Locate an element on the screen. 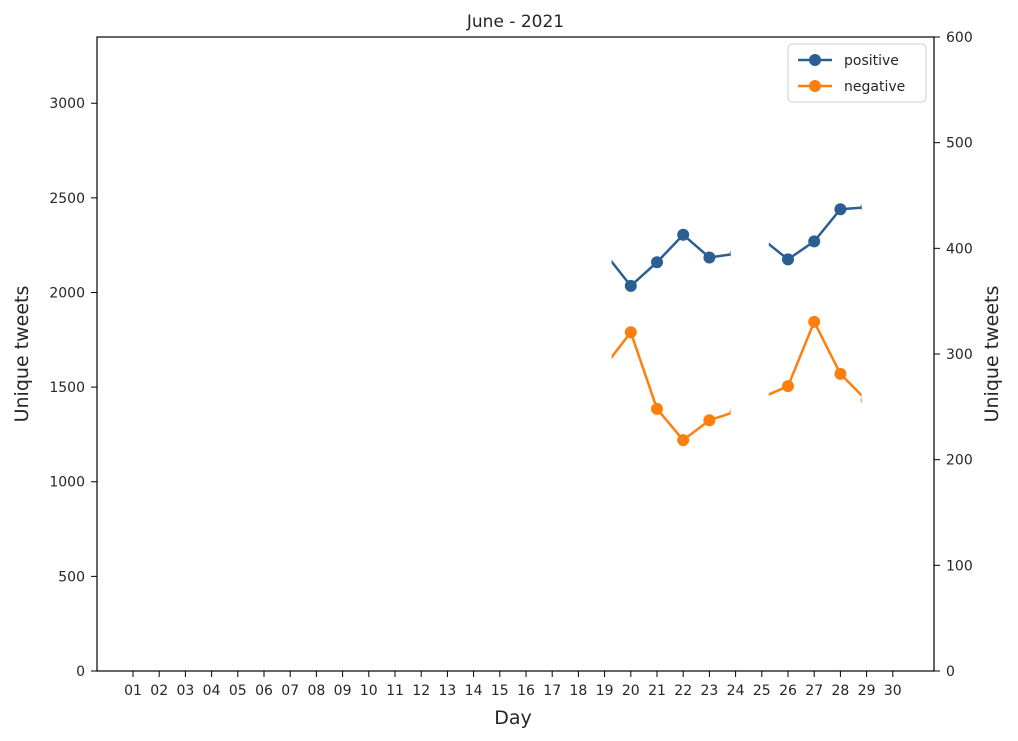 Image resolution: width=1018 pixels, height=741 pixels. y-right-tick-label: 300 is located at coordinates (959, 355).